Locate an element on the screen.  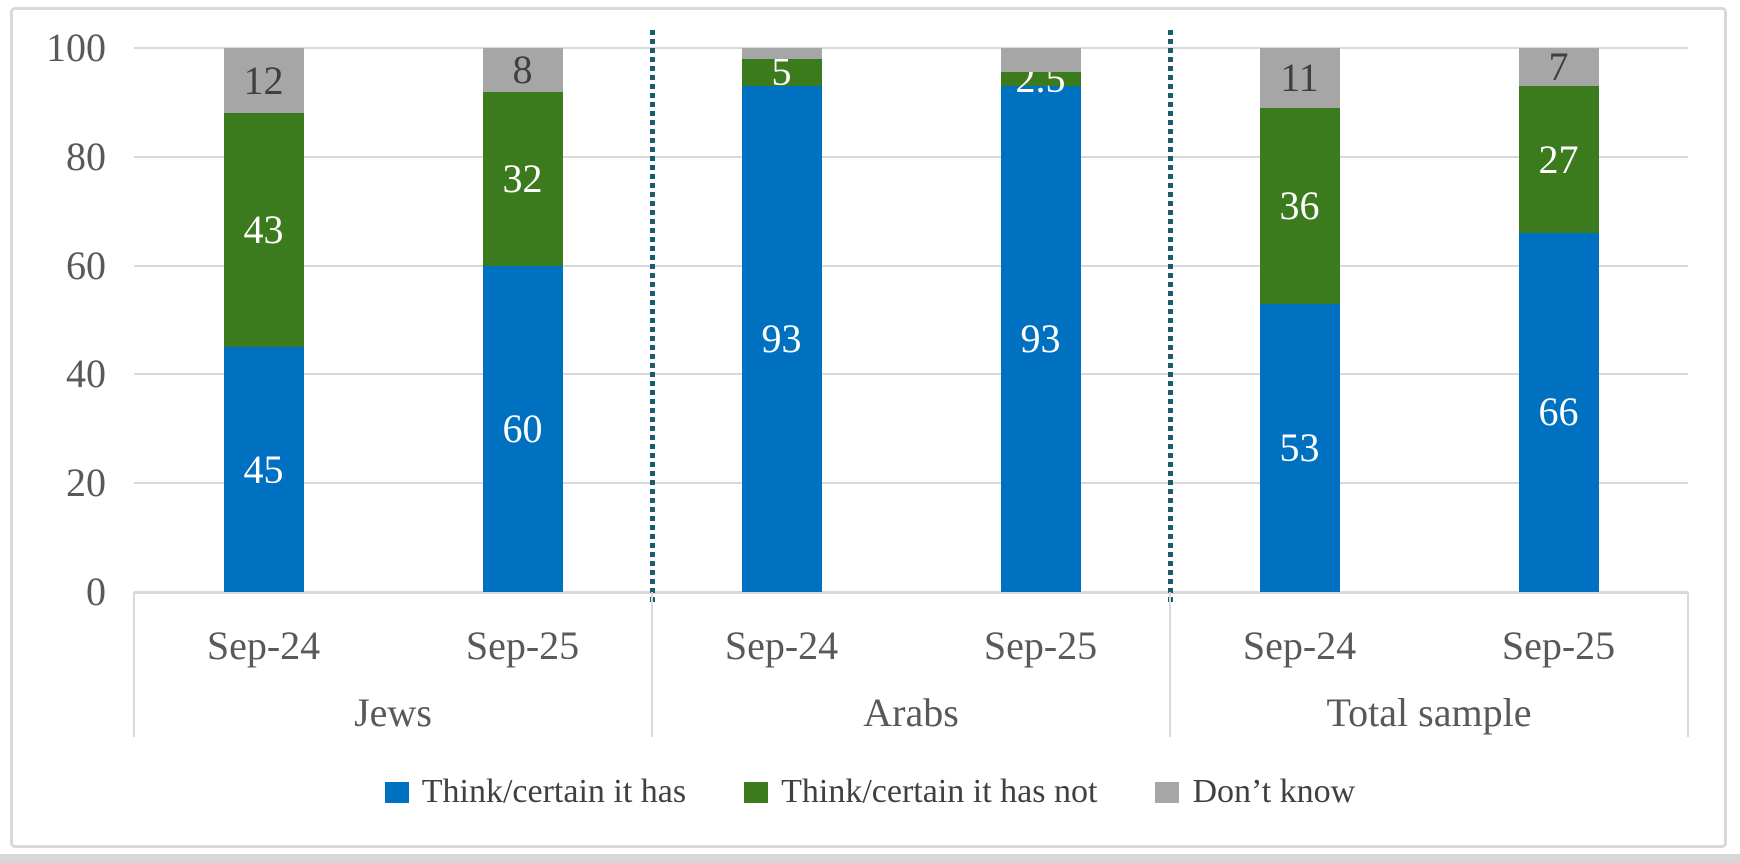
bar-data-label: 66 is located at coordinates (1558, 412).